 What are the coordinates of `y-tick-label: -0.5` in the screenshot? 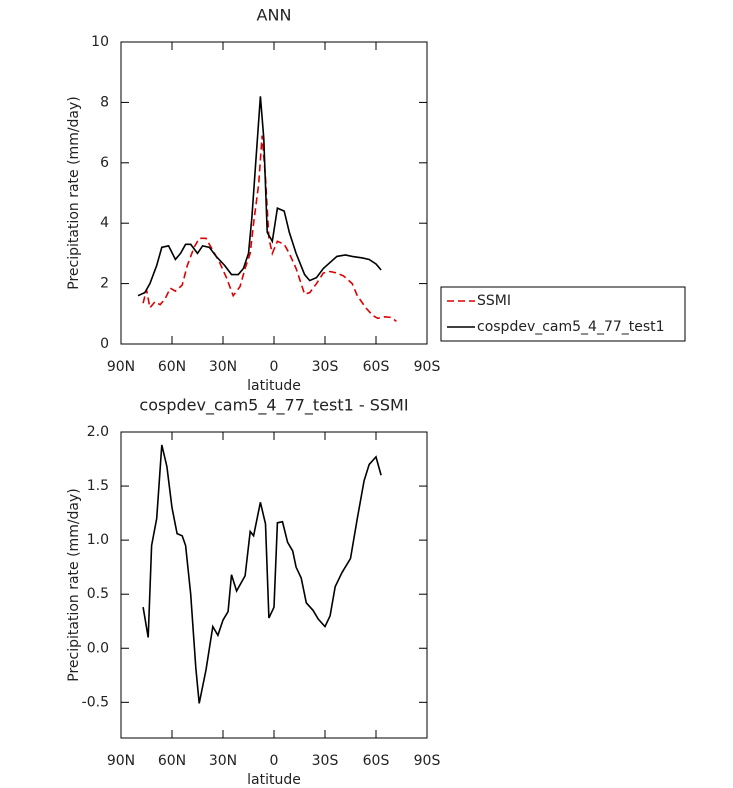 It's located at (95, 702).